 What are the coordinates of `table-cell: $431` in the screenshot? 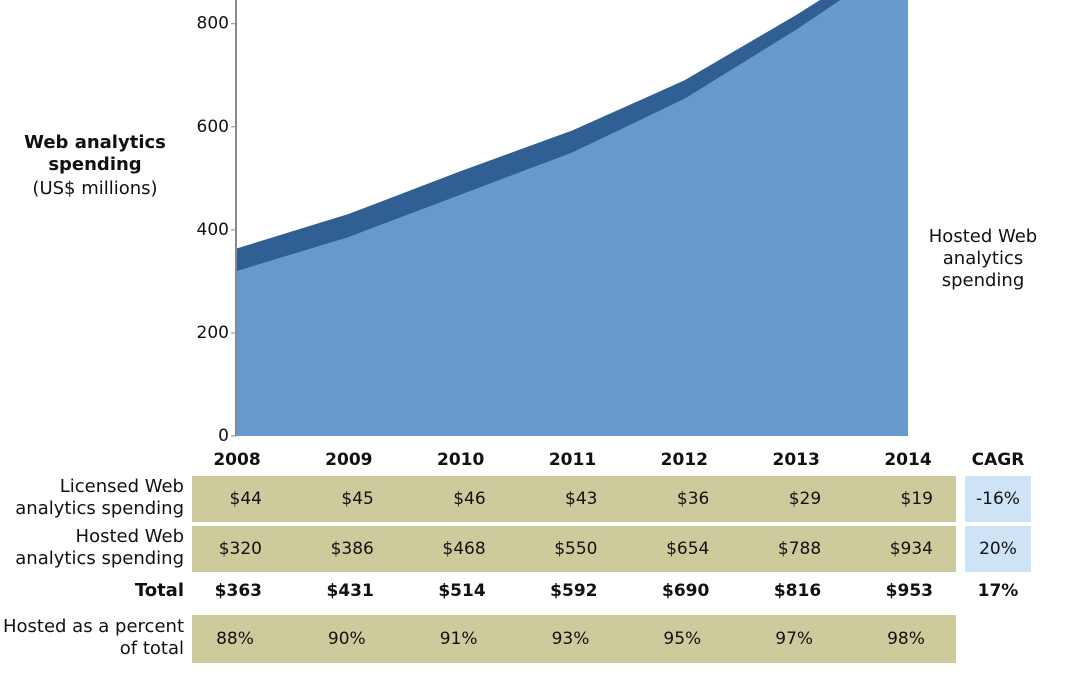 It's located at (350, 591).